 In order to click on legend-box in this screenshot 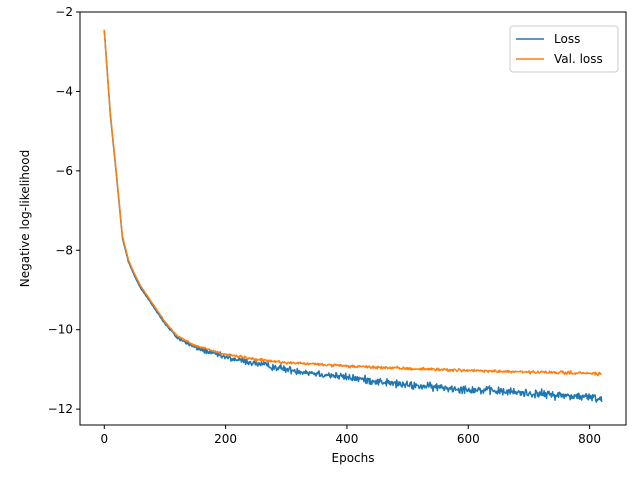, I will do `click(564, 49)`.